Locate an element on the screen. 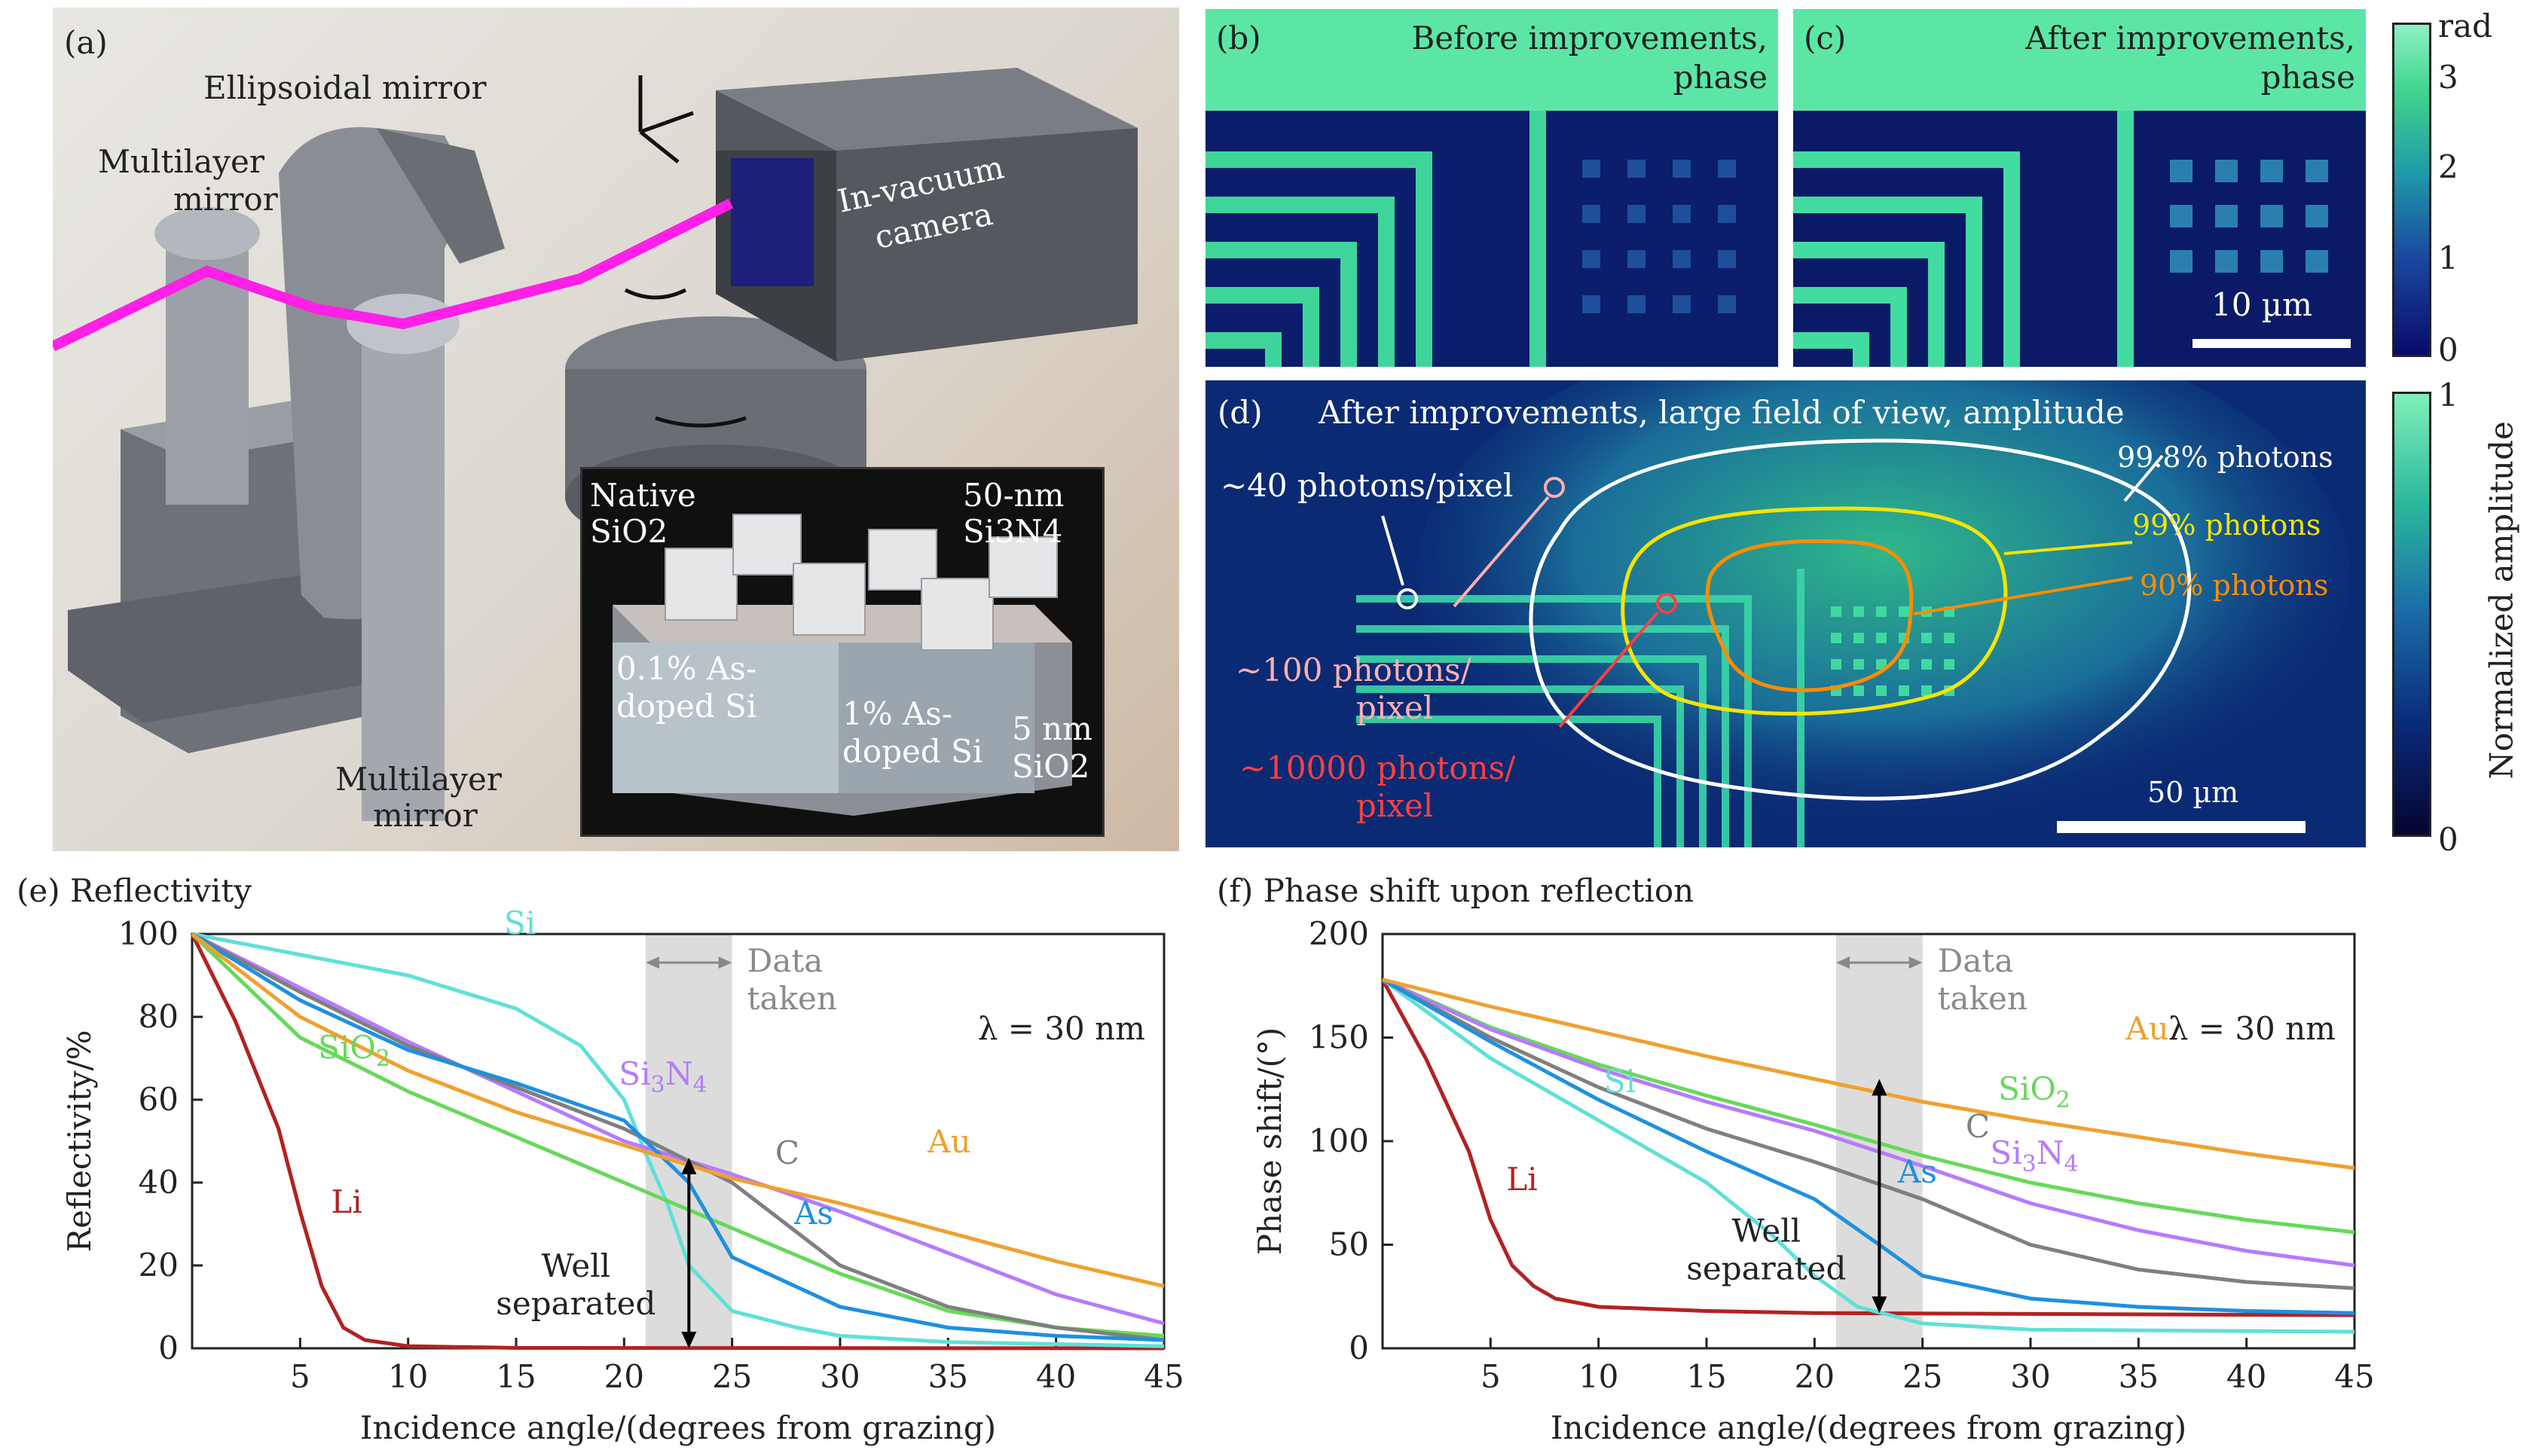  label-100-photons-1: ~100 photons/ is located at coordinates (1354, 670).